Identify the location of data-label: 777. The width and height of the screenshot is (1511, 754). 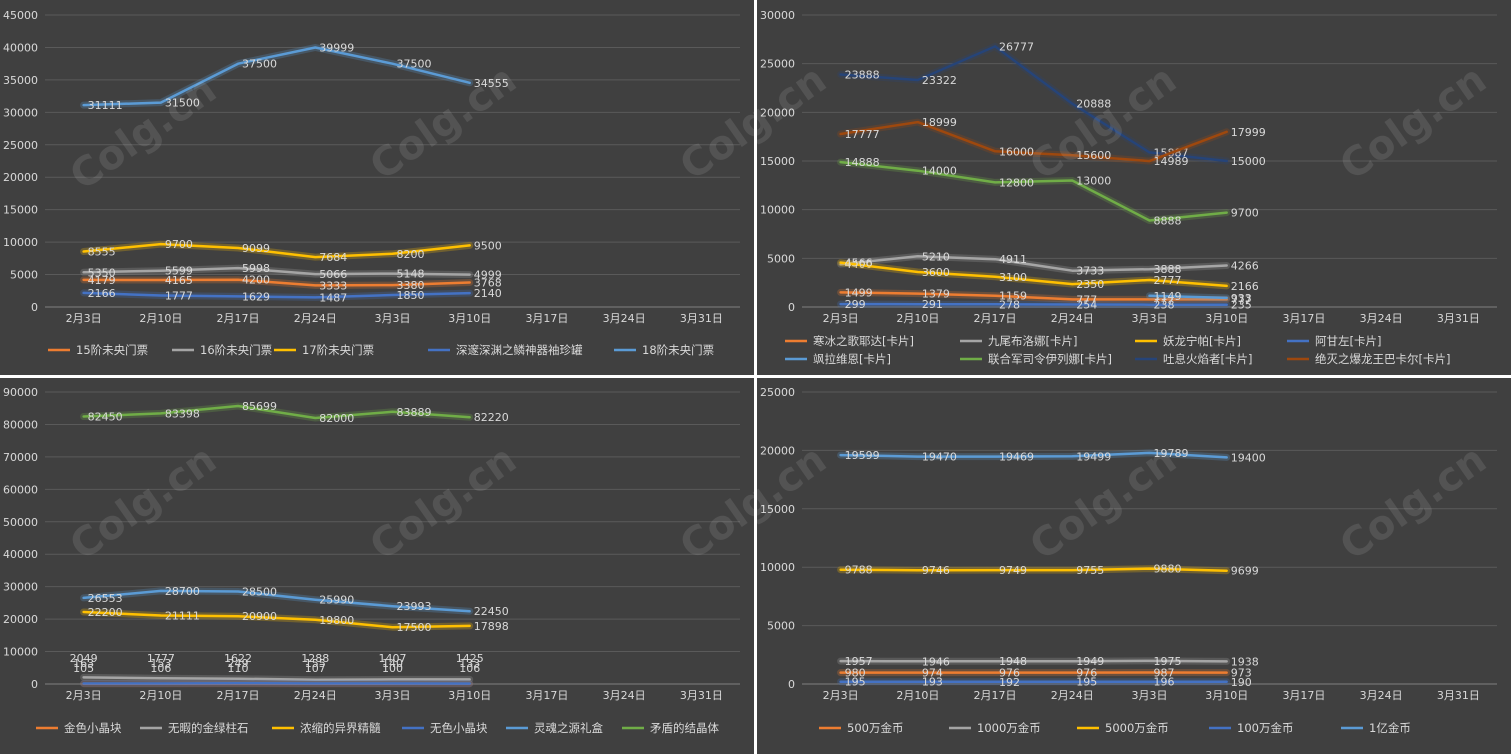
(1086, 299).